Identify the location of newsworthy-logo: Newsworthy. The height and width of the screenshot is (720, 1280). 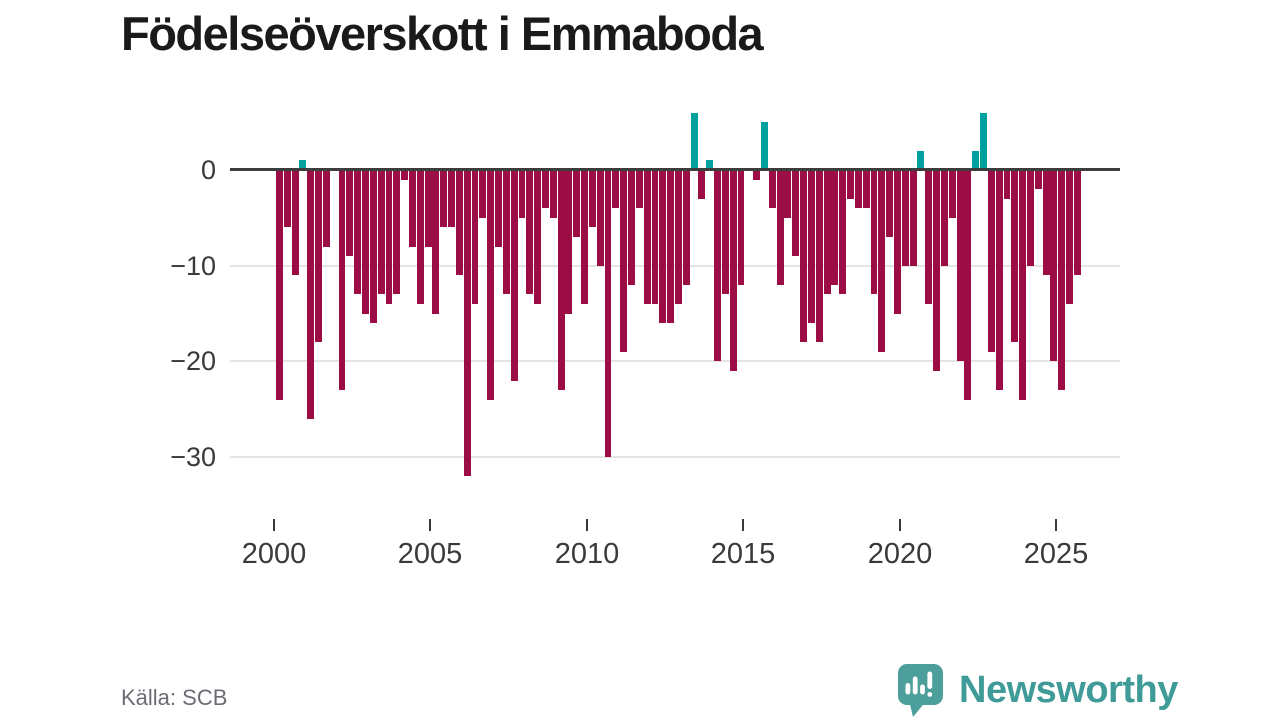
(1037, 690).